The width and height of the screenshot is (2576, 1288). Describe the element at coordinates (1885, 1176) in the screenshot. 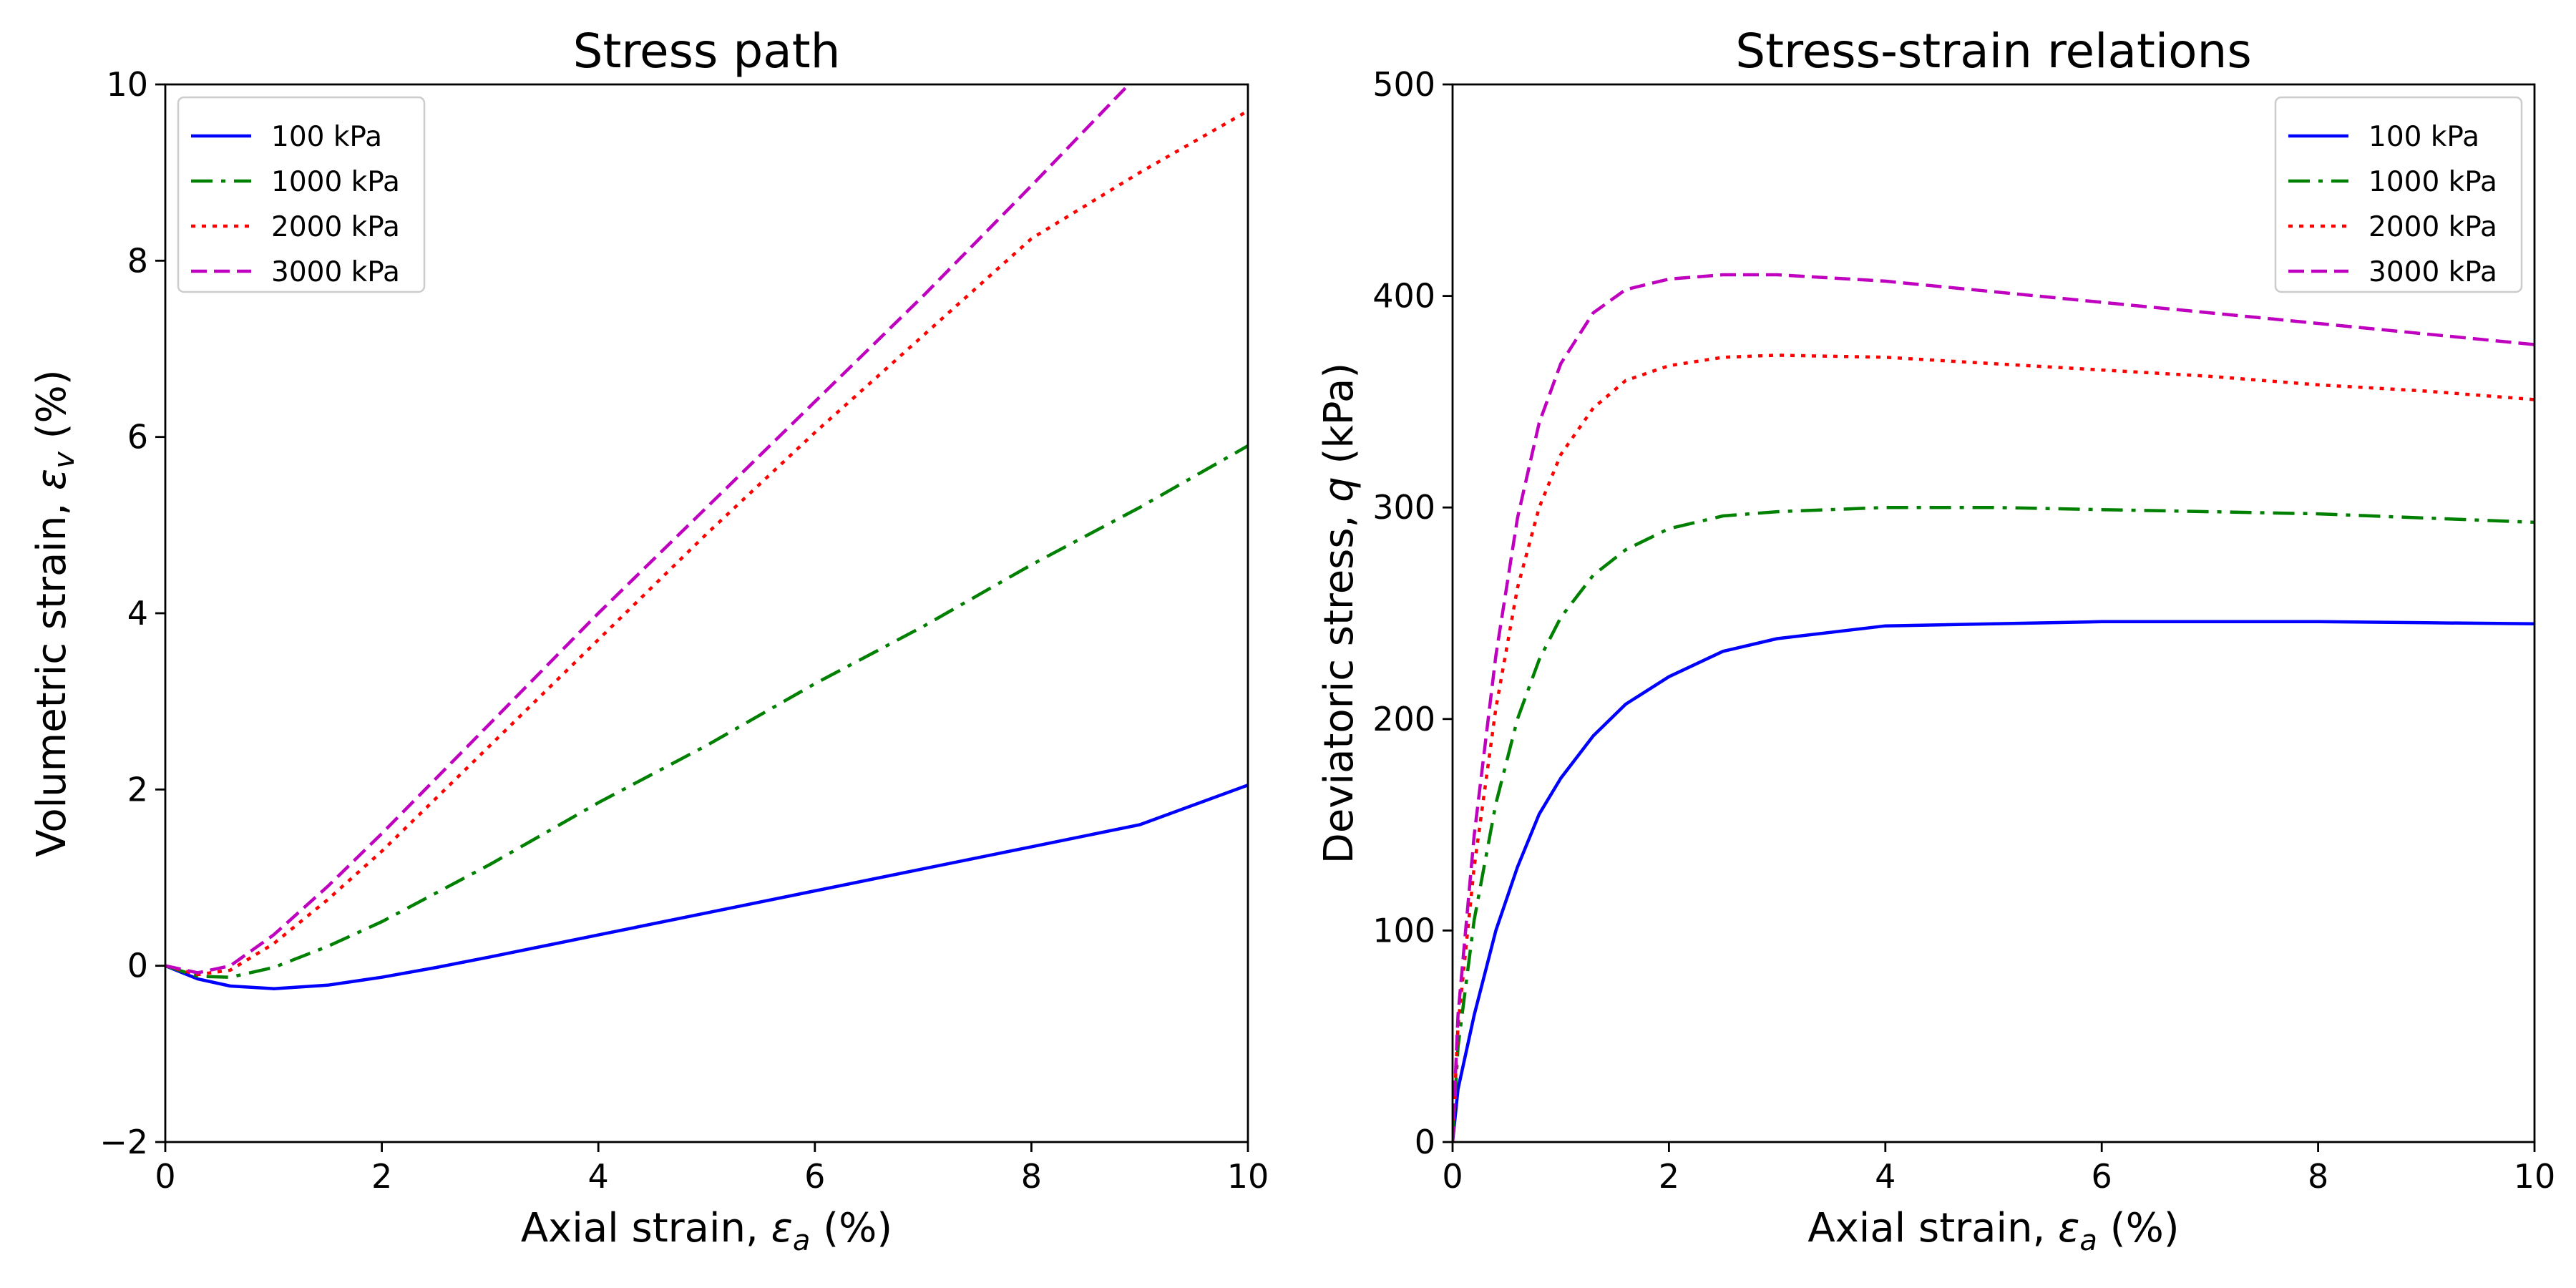

I see `stress-strain-x-tick-label: 4` at that location.